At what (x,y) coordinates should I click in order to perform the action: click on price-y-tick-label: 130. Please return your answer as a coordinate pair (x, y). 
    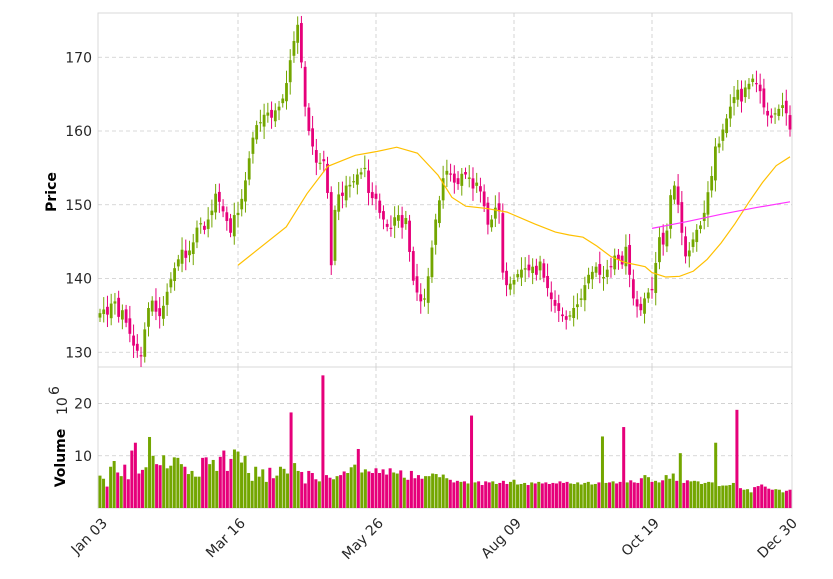
    Looking at the image, I should click on (78, 353).